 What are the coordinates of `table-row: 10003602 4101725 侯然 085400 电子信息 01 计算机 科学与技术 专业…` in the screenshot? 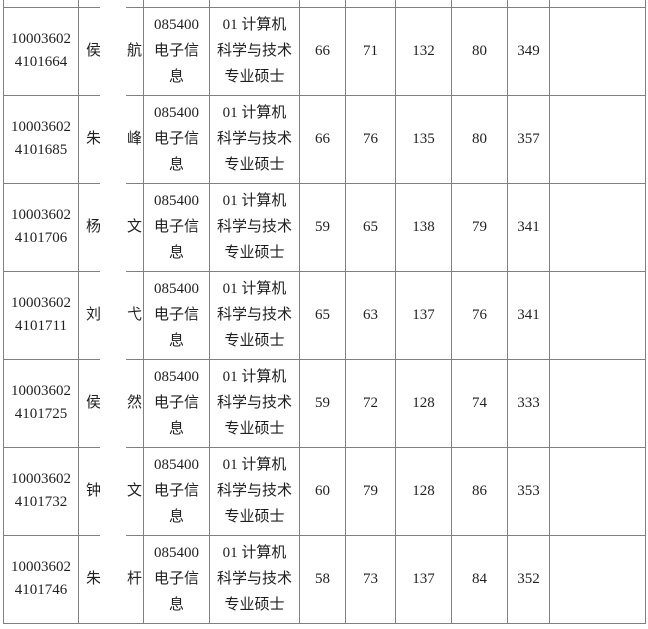 It's located at (325, 403).